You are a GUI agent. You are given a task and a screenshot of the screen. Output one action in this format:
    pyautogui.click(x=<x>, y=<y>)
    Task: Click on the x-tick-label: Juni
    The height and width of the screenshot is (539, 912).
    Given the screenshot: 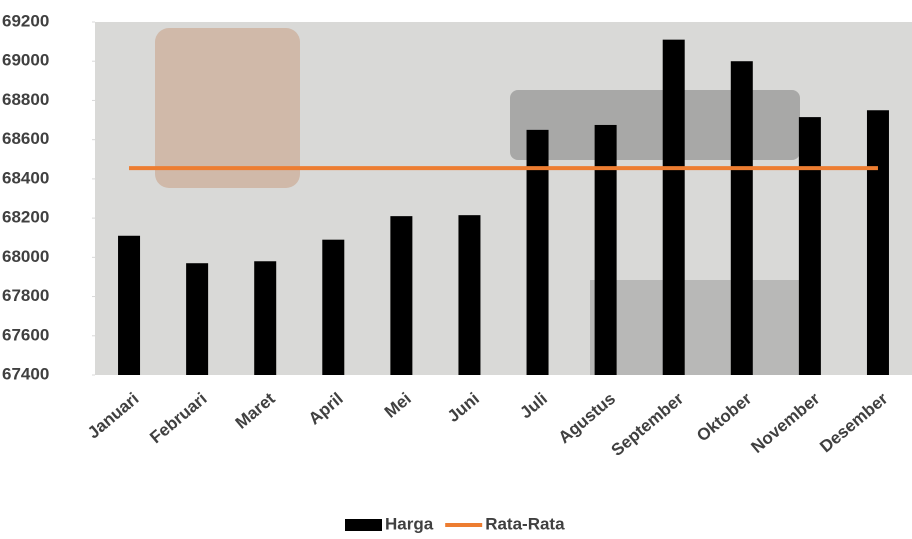 What is the action you would take?
    pyautogui.click(x=463, y=407)
    